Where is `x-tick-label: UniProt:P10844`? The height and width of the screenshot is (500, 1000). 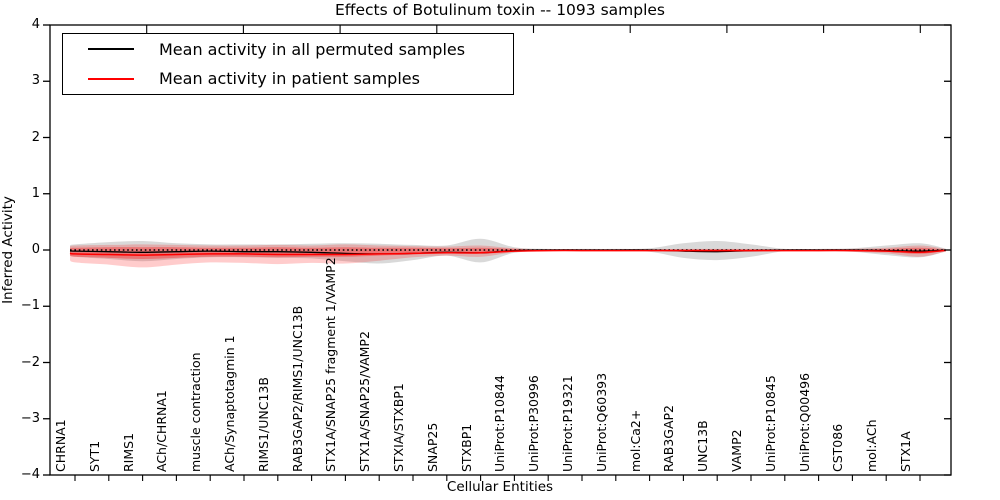 x-tick-label: UniProt:P10844 is located at coordinates (500, 423).